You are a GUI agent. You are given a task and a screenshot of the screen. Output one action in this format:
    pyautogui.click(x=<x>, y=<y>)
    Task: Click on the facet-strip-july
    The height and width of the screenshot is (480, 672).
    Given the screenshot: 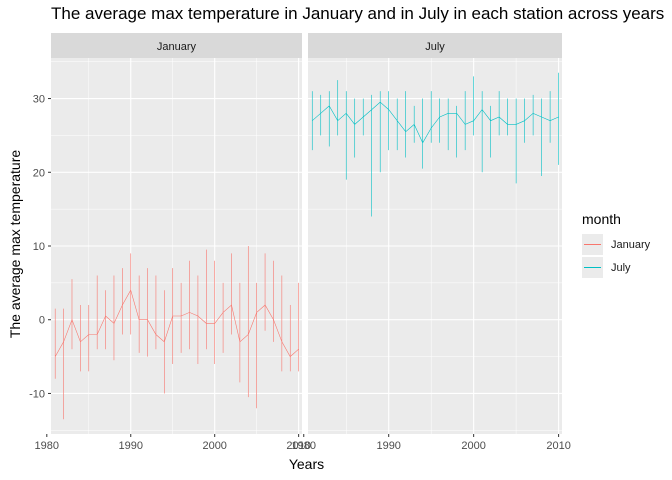 What is the action you would take?
    pyautogui.click(x=435, y=45)
    